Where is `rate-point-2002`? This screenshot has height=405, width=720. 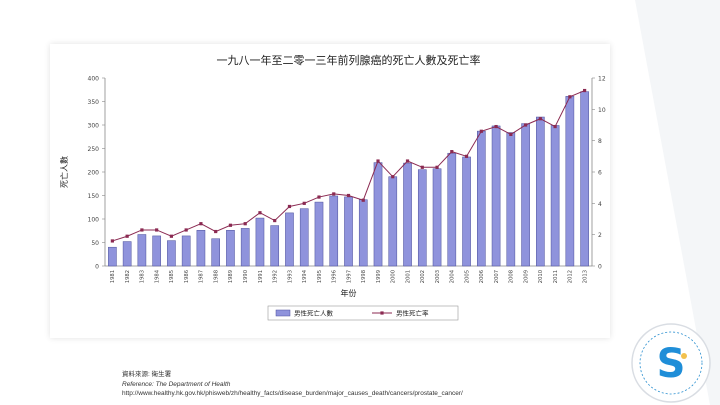 rate-point-2002 is located at coordinates (422, 167).